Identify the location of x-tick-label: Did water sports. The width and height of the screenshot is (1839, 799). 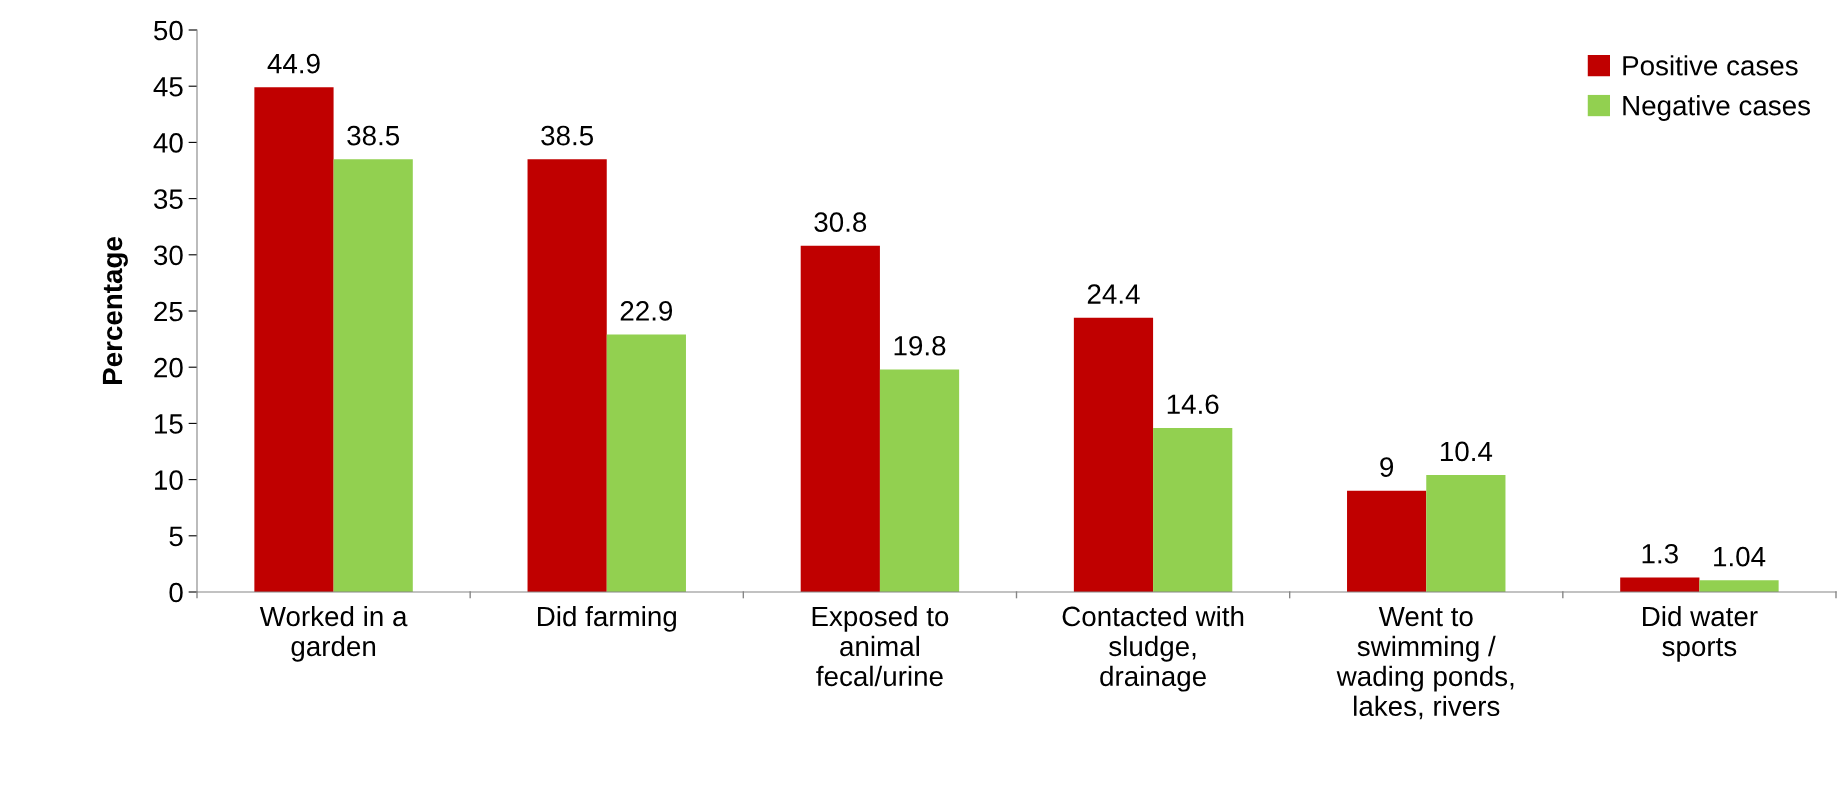
(1700, 633).